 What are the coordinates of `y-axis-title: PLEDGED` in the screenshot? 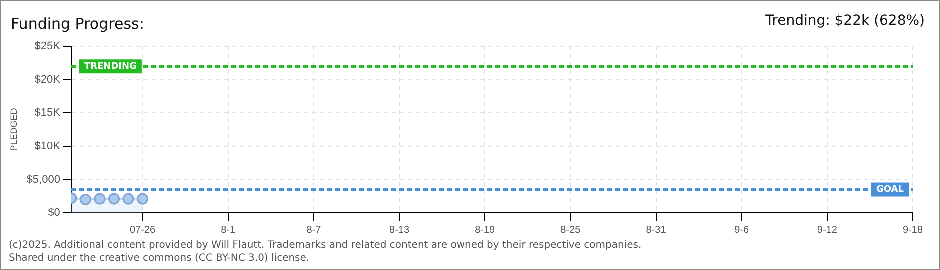 It's located at (13, 130).